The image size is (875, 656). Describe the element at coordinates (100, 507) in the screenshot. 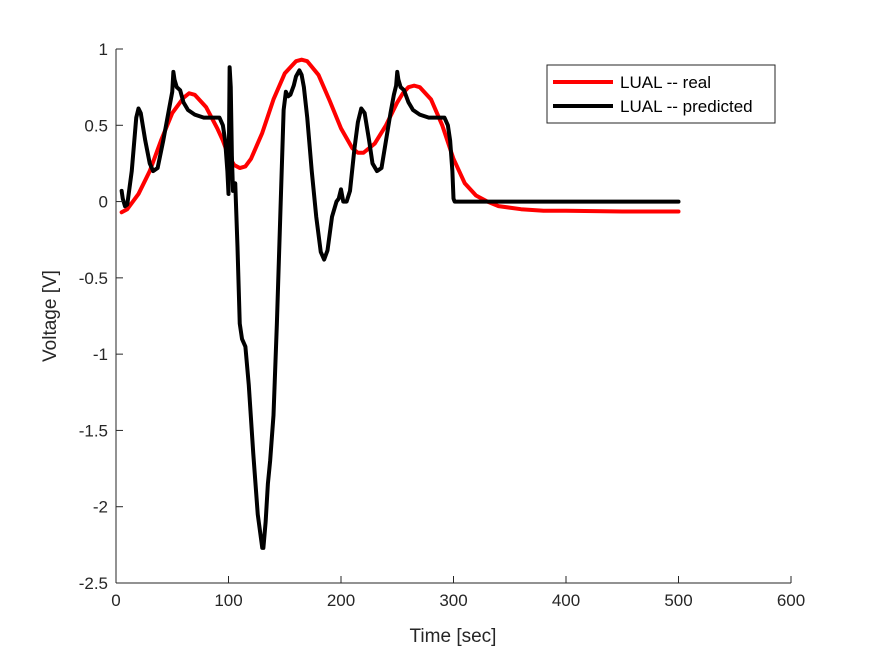

I see `y-tick-label: -2` at that location.